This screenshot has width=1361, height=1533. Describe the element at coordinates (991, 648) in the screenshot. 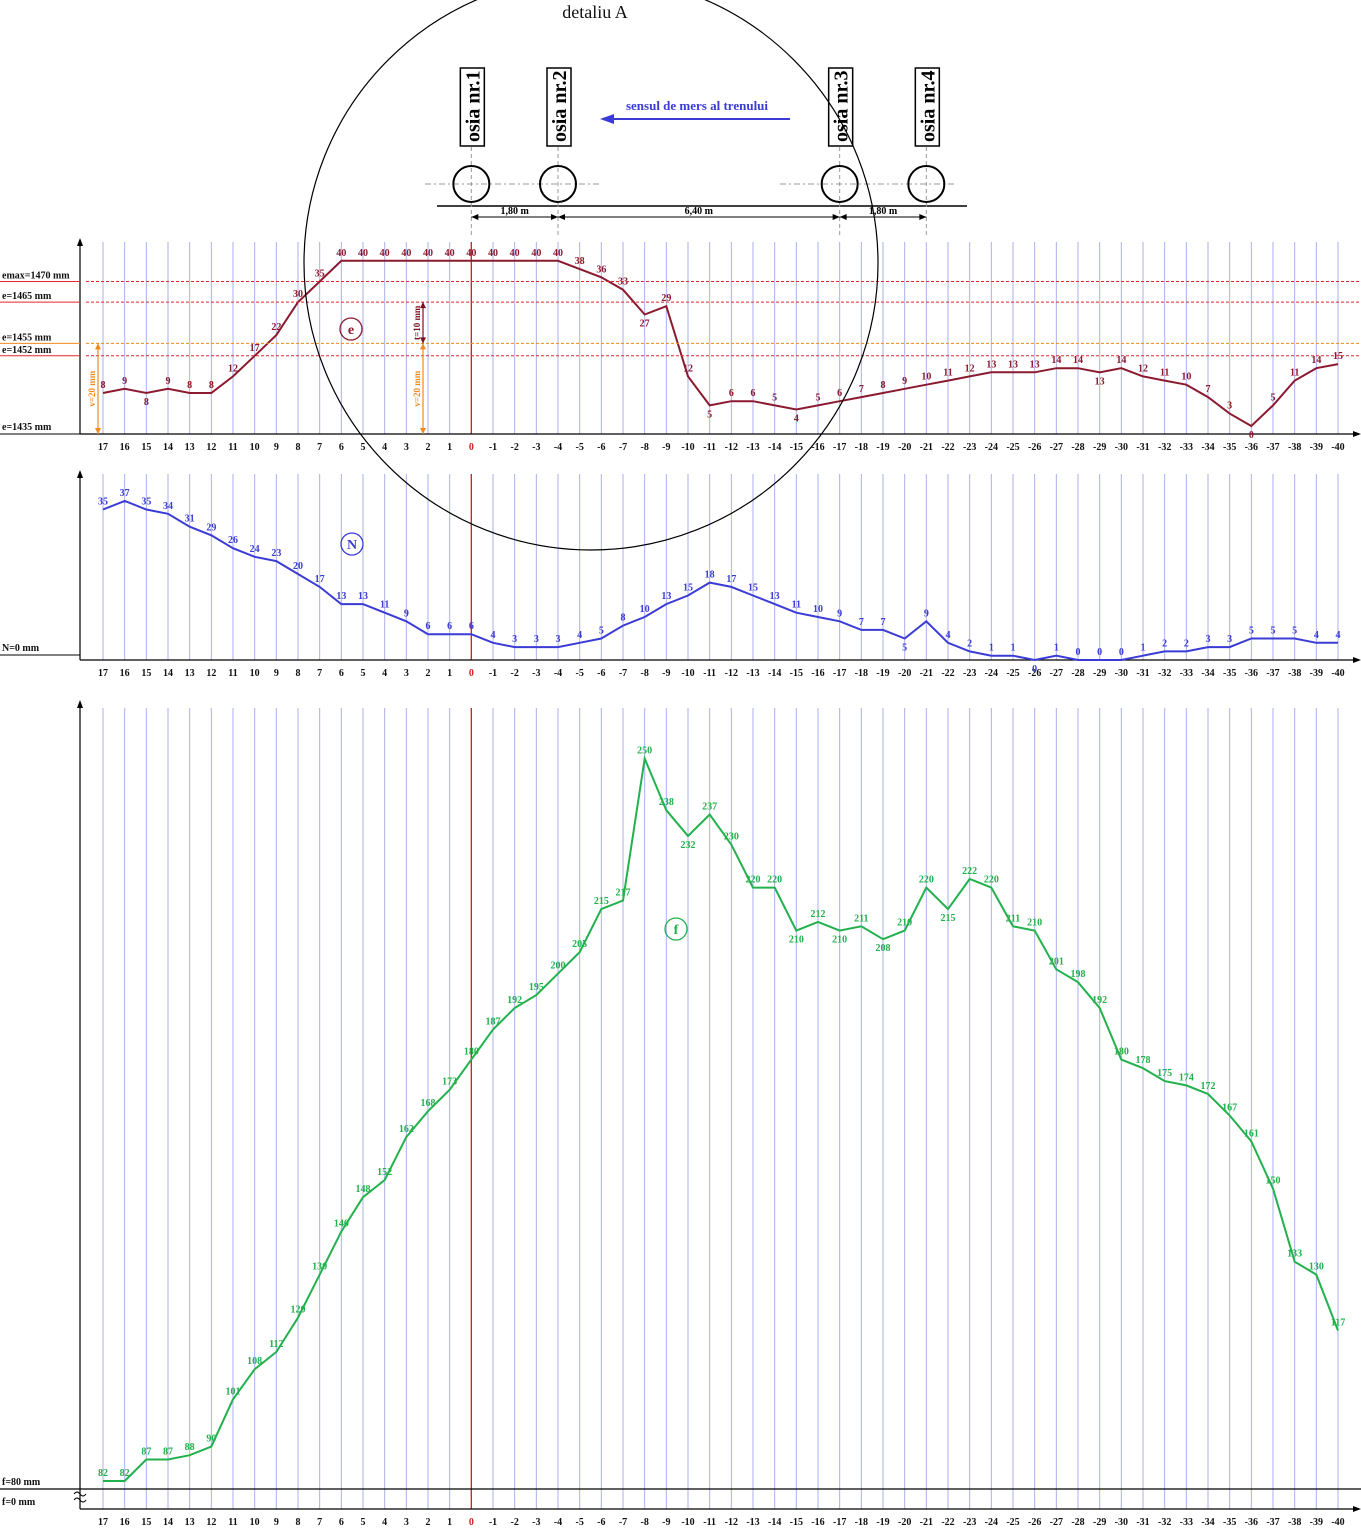

I see `data-label: 1` at that location.